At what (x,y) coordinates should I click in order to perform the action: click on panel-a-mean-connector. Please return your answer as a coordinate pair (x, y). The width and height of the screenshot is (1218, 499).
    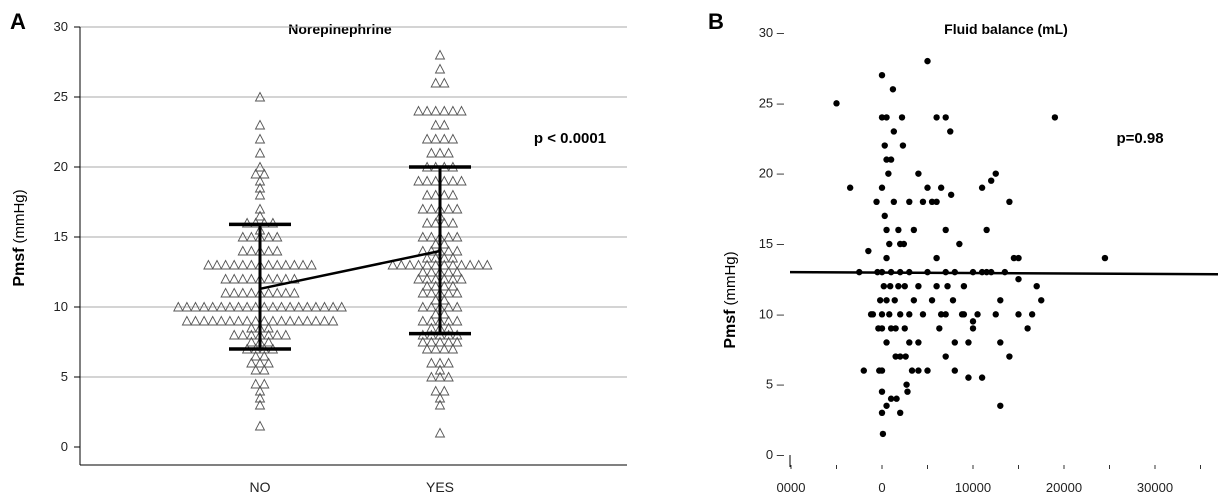
    Looking at the image, I should click on (350, 270).